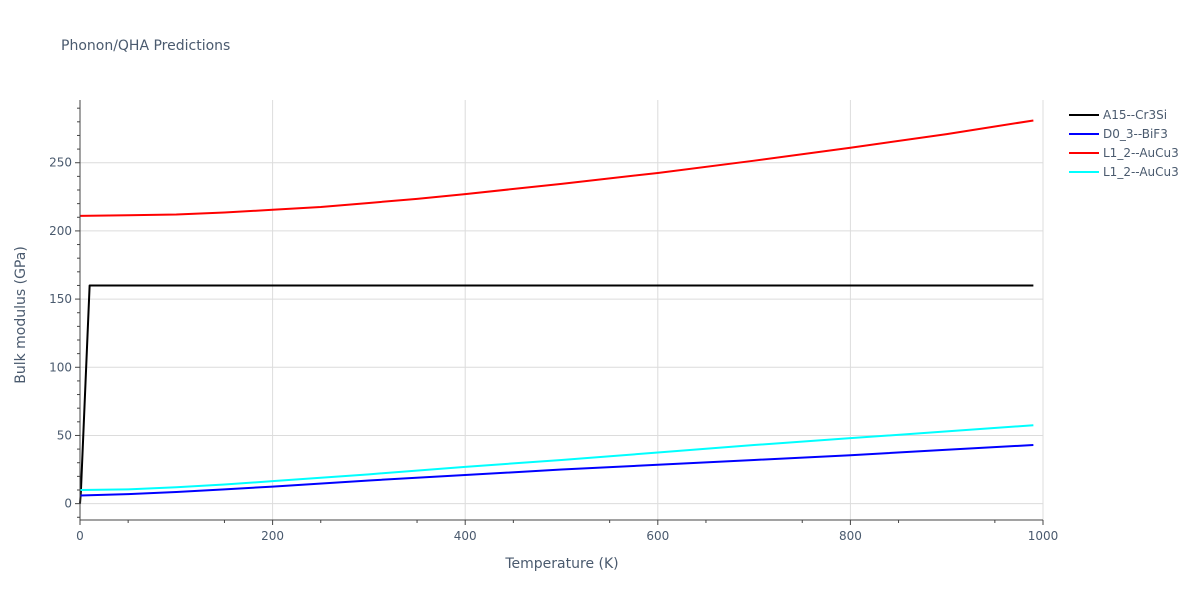  What do you see at coordinates (60, 231) in the screenshot?
I see `y-tick-label: 200` at bounding box center [60, 231].